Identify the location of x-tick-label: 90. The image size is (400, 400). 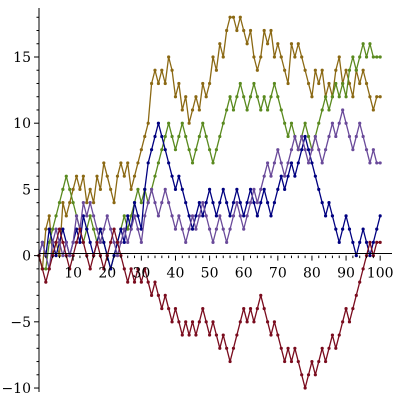
(346, 274).